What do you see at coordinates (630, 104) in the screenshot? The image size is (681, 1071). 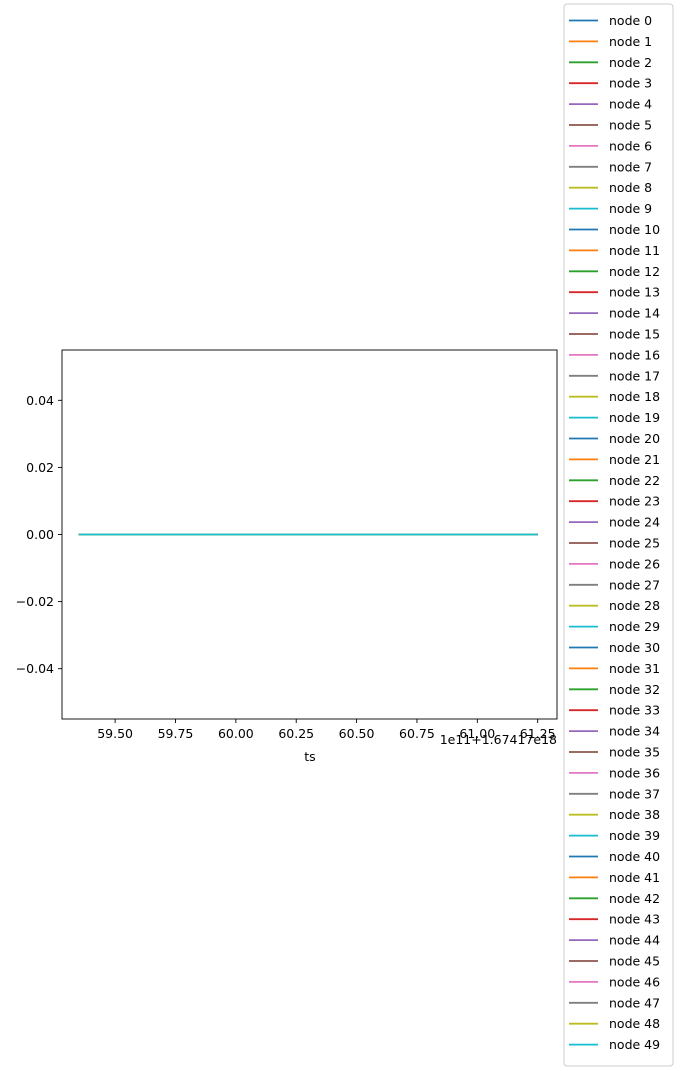 I see `legend-label: node 4` at bounding box center [630, 104].